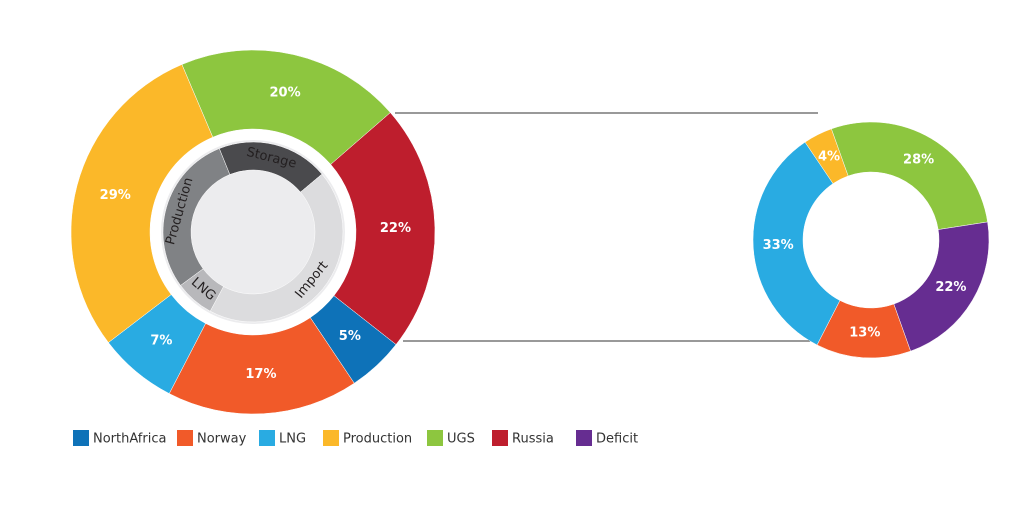 This screenshot has height=528, width=1024. What do you see at coordinates (284, 93) in the screenshot?
I see `value-label: 20%` at bounding box center [284, 93].